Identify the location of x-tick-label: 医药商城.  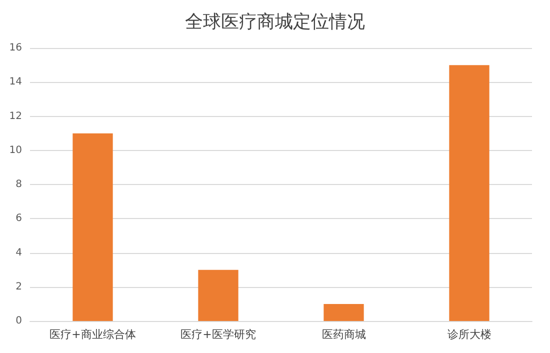
(344, 334).